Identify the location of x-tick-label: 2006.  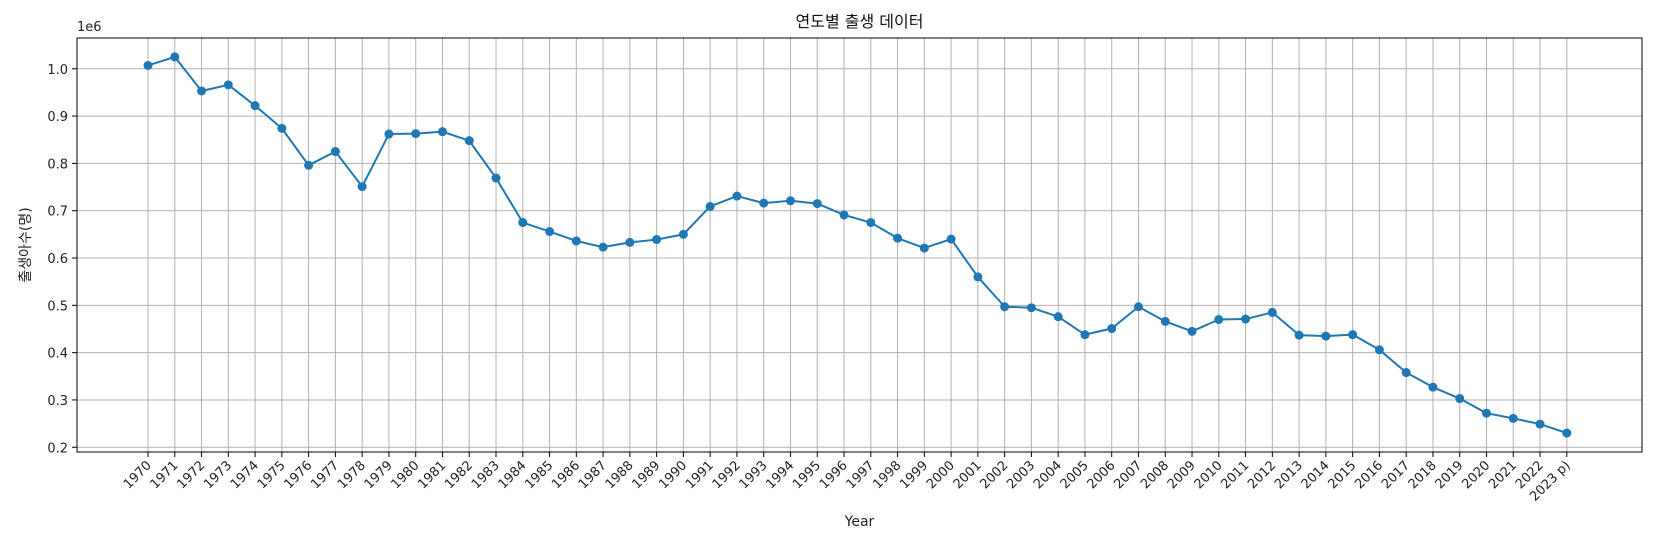
(1102, 475).